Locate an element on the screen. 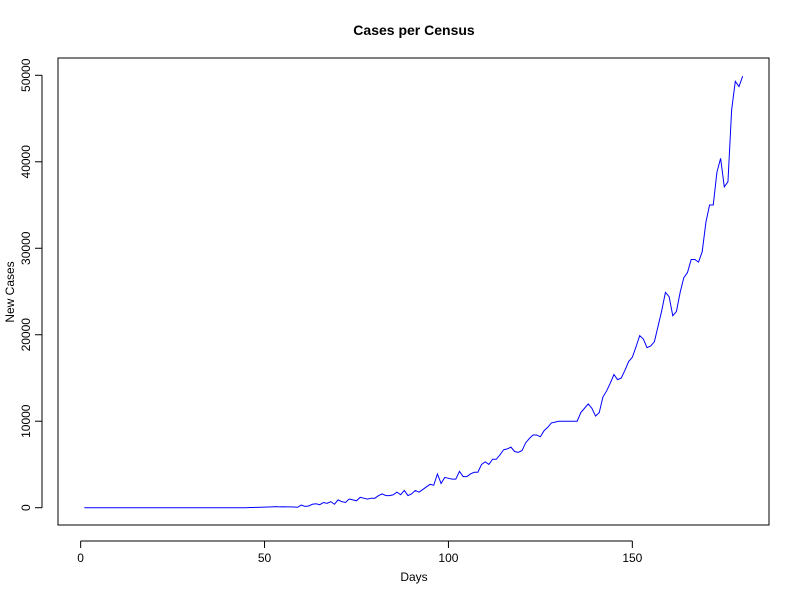 The width and height of the screenshot is (800, 600). y-tick-label: 40000 is located at coordinates (26, 162).